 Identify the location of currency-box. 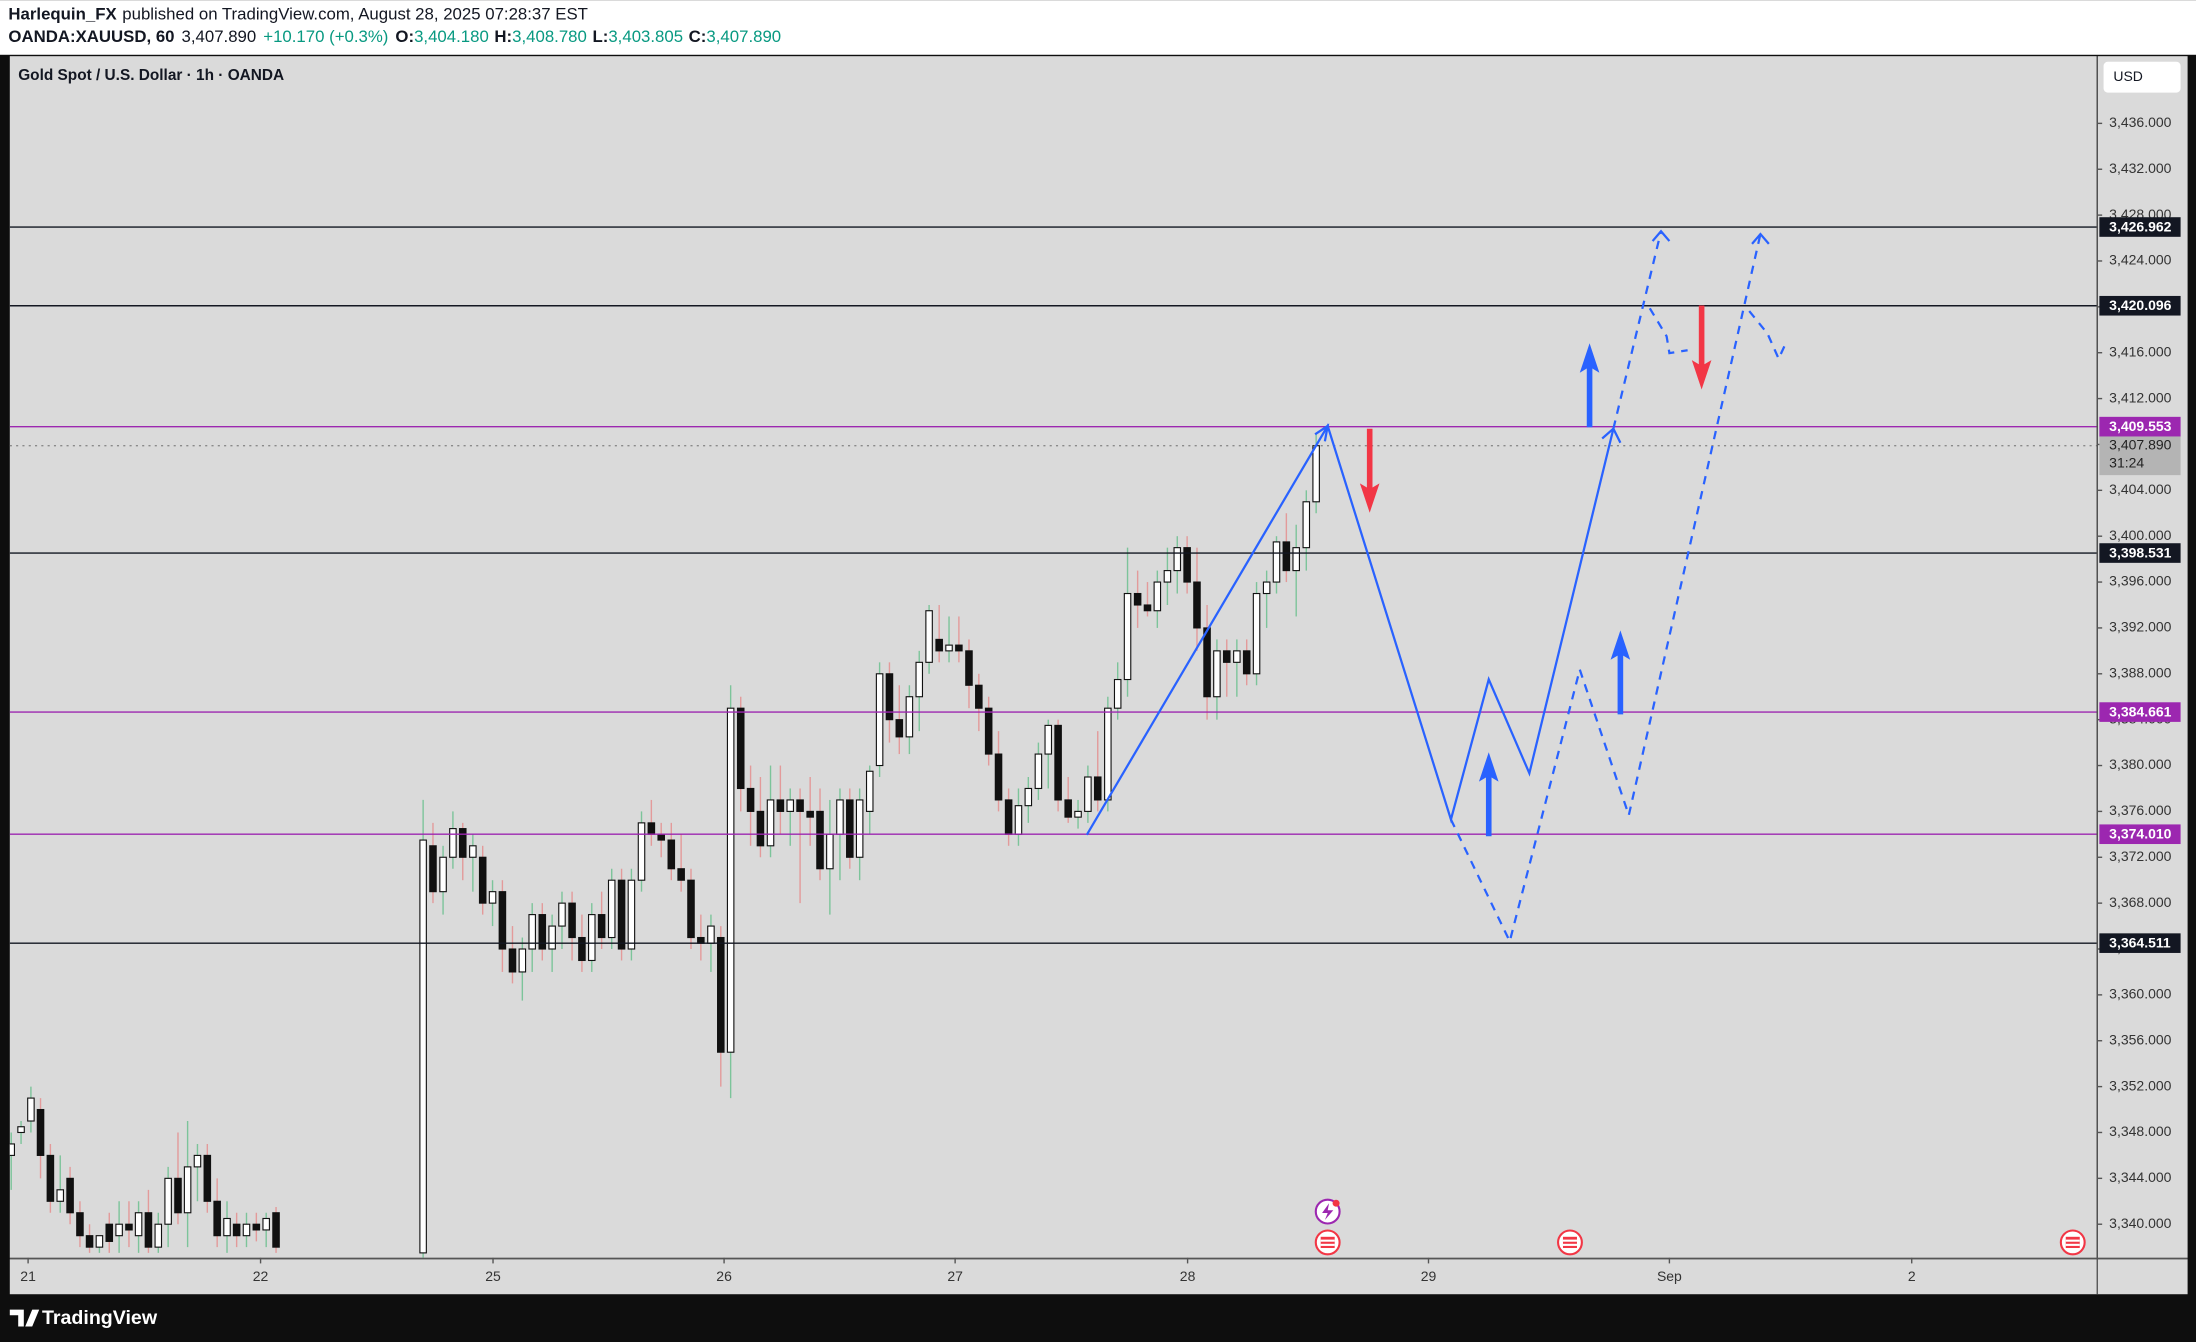
(2142, 77).